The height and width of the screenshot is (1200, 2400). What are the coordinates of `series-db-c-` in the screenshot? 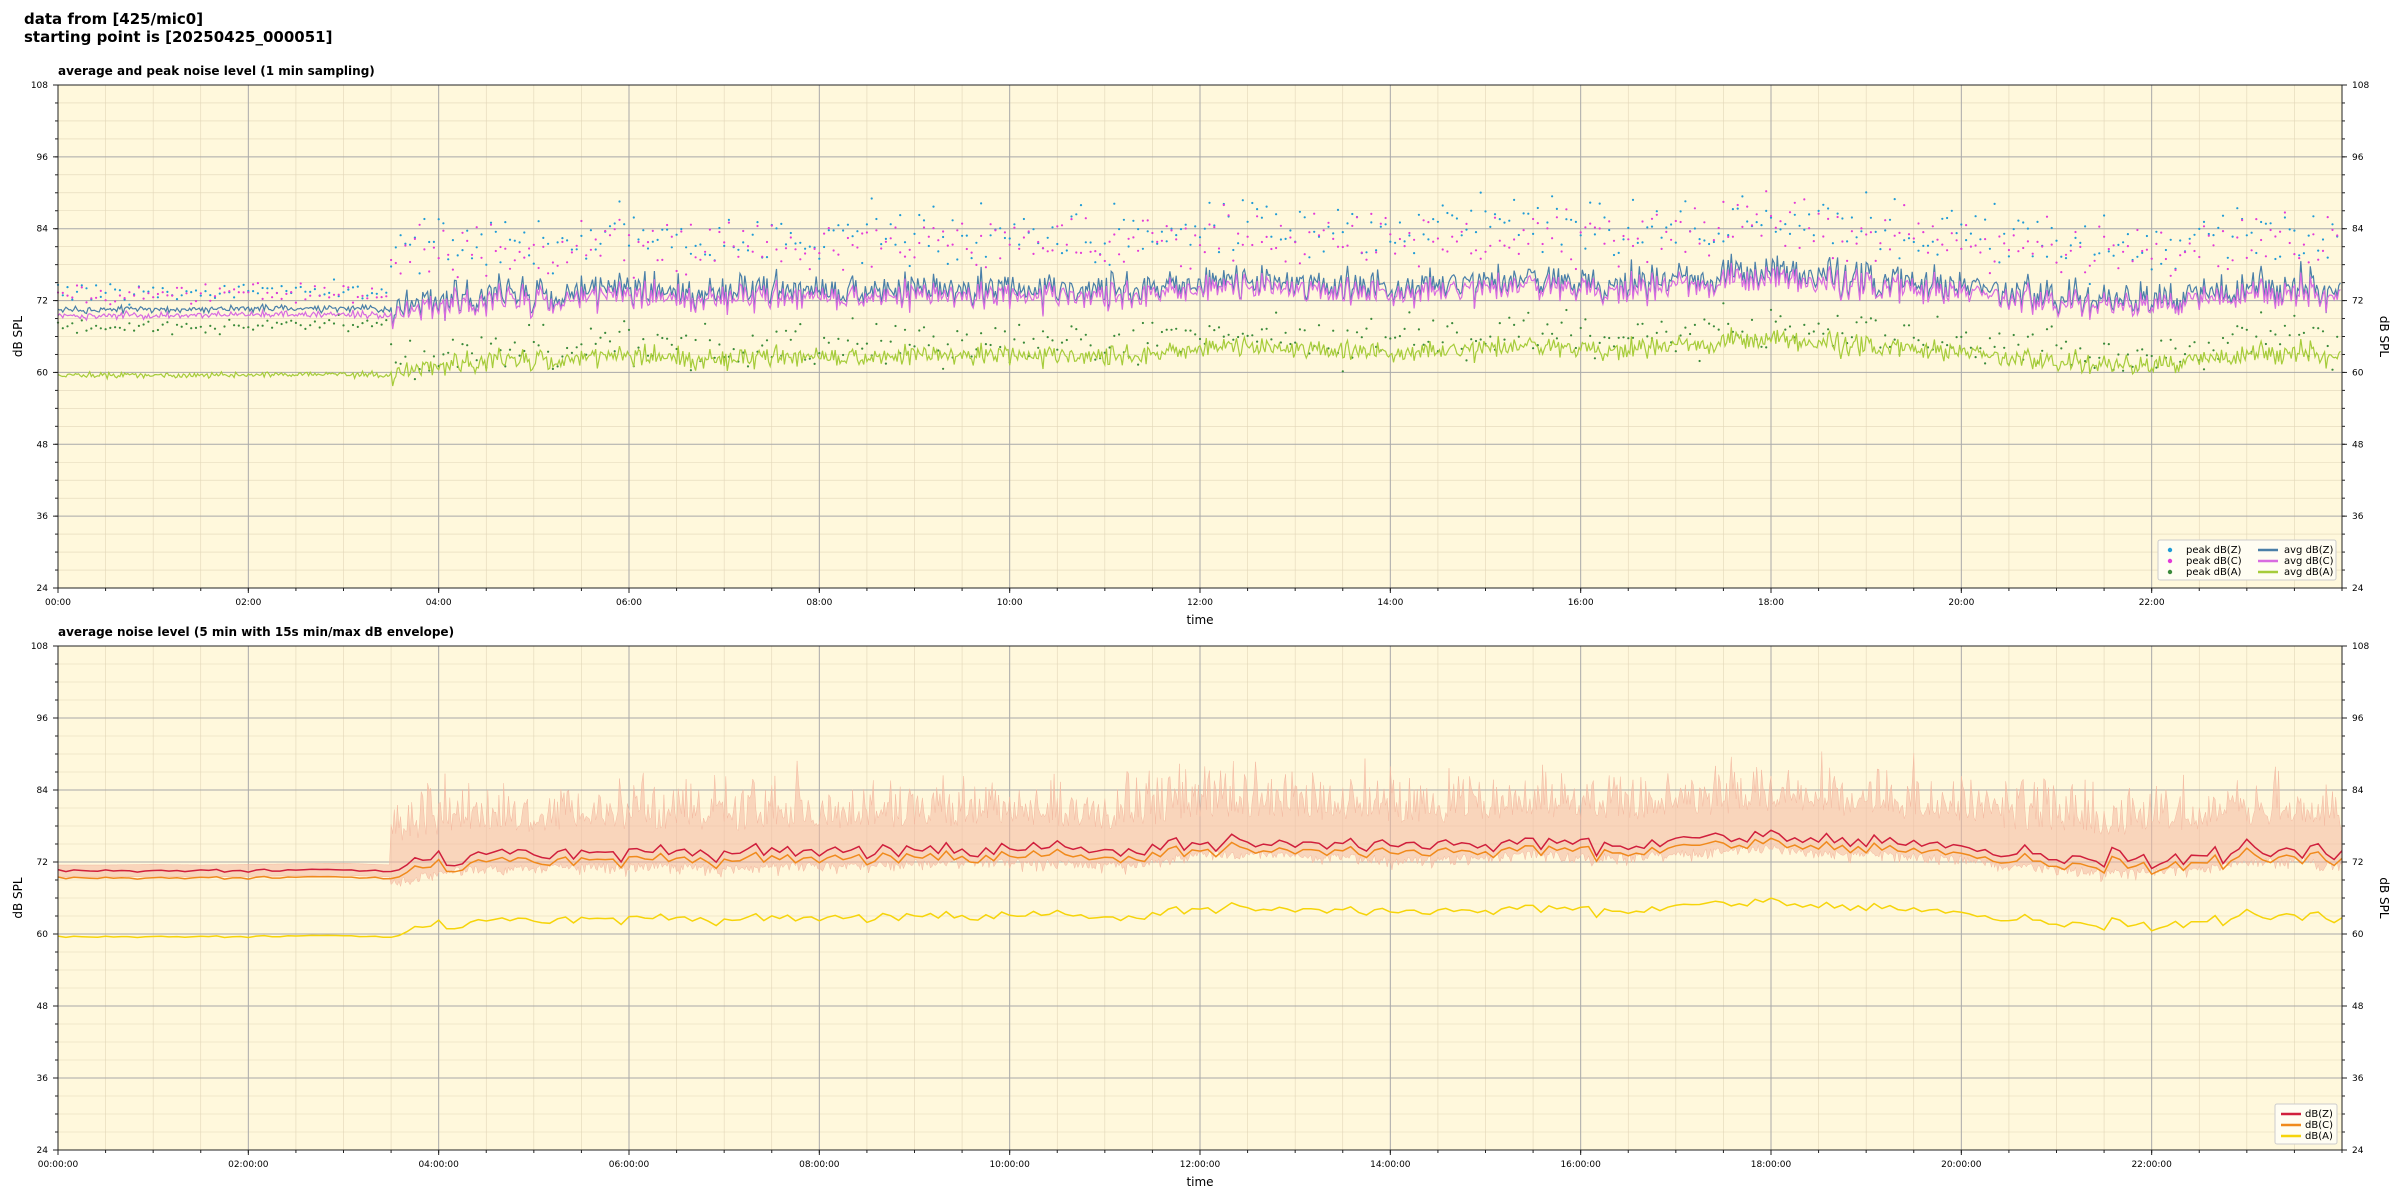 It's located at (1200, 858).